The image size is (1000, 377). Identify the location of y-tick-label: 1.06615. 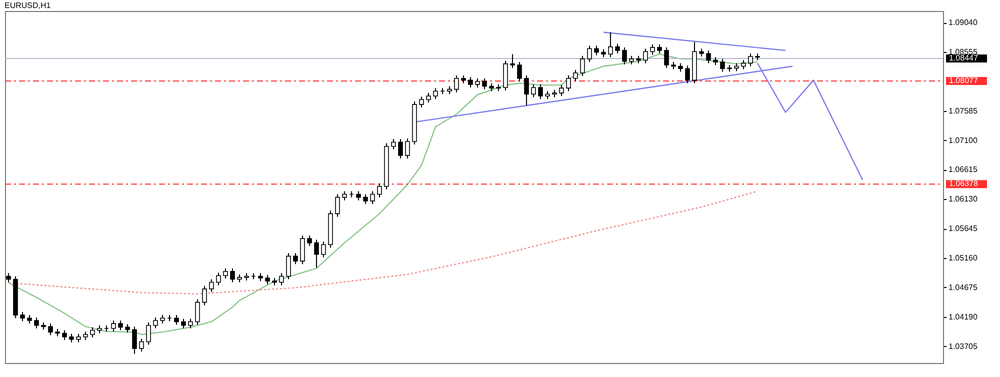
(963, 169).